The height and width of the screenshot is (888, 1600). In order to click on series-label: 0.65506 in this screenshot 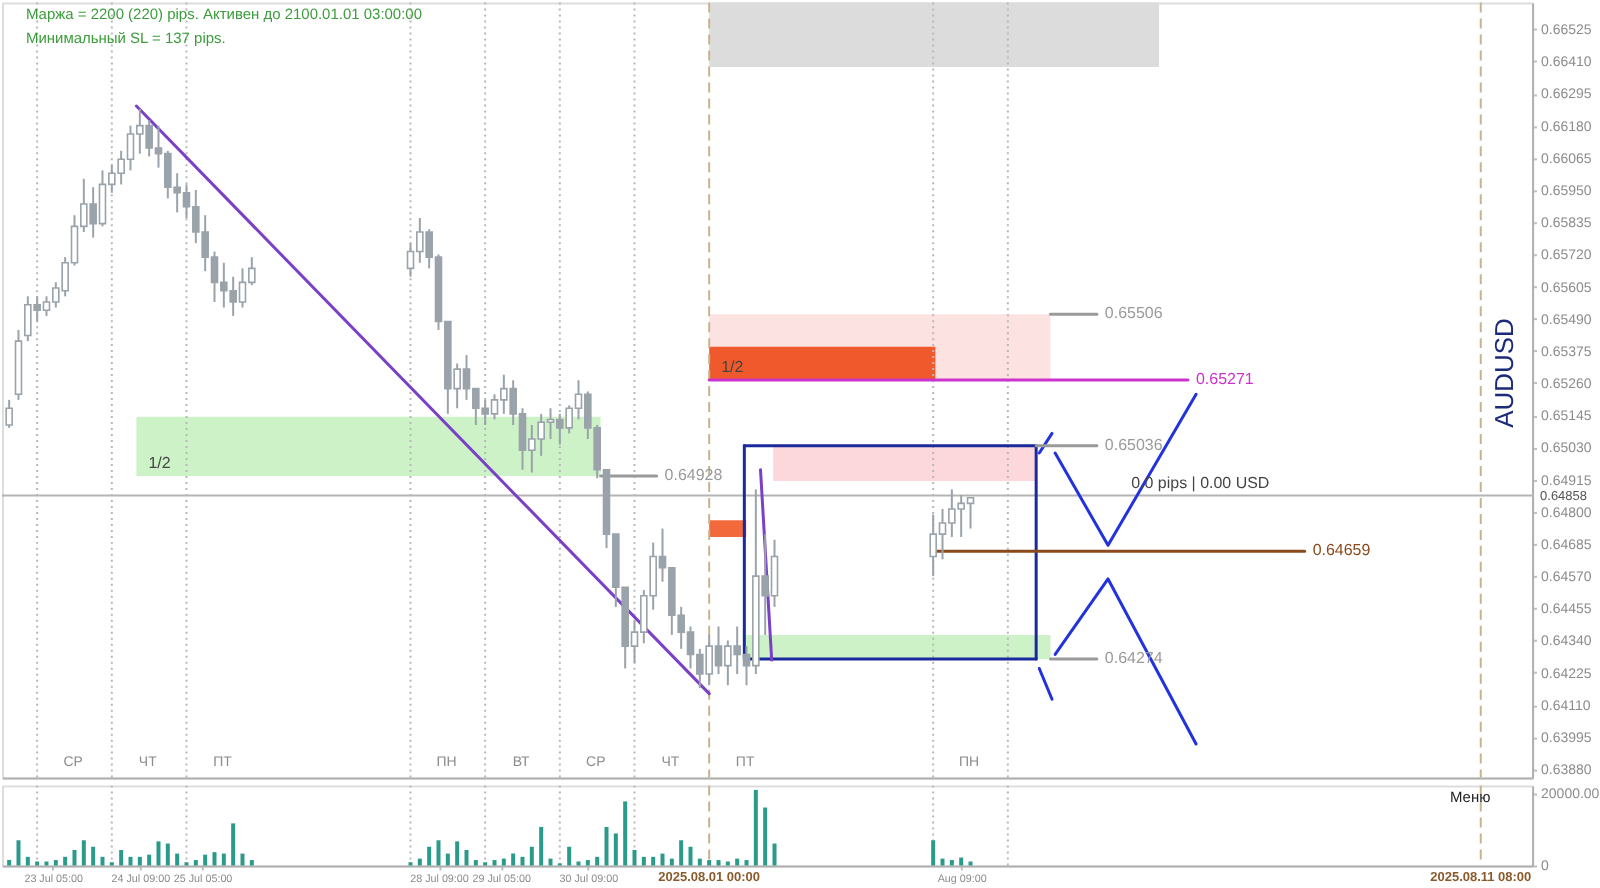, I will do `click(1134, 313)`.